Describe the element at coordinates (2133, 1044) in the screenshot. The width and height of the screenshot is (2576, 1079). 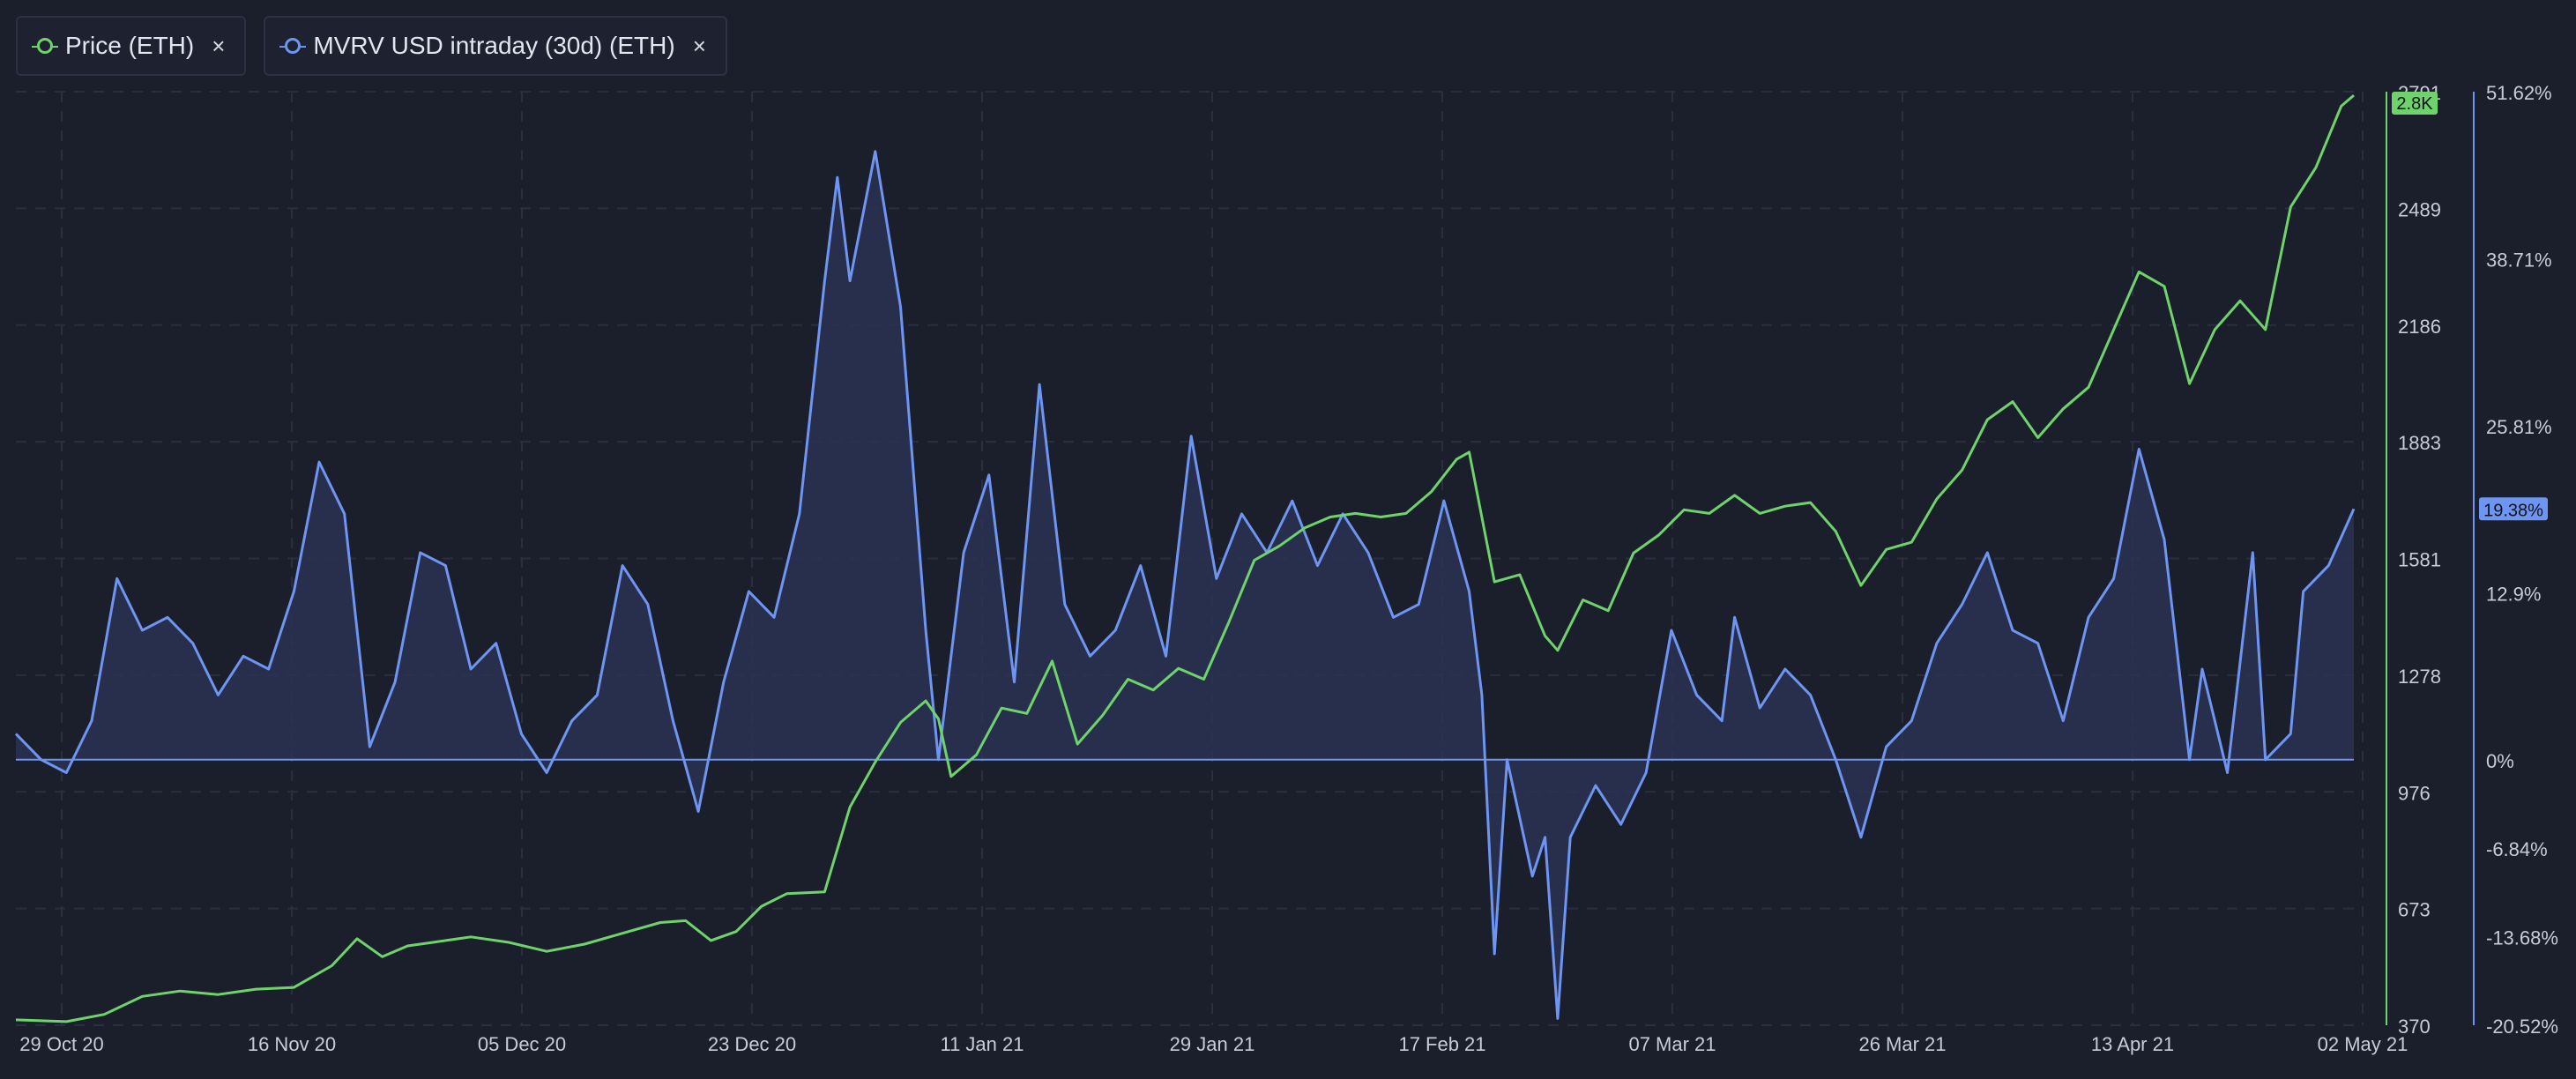
I see `x-tick-label: 13 Apr 21` at that location.